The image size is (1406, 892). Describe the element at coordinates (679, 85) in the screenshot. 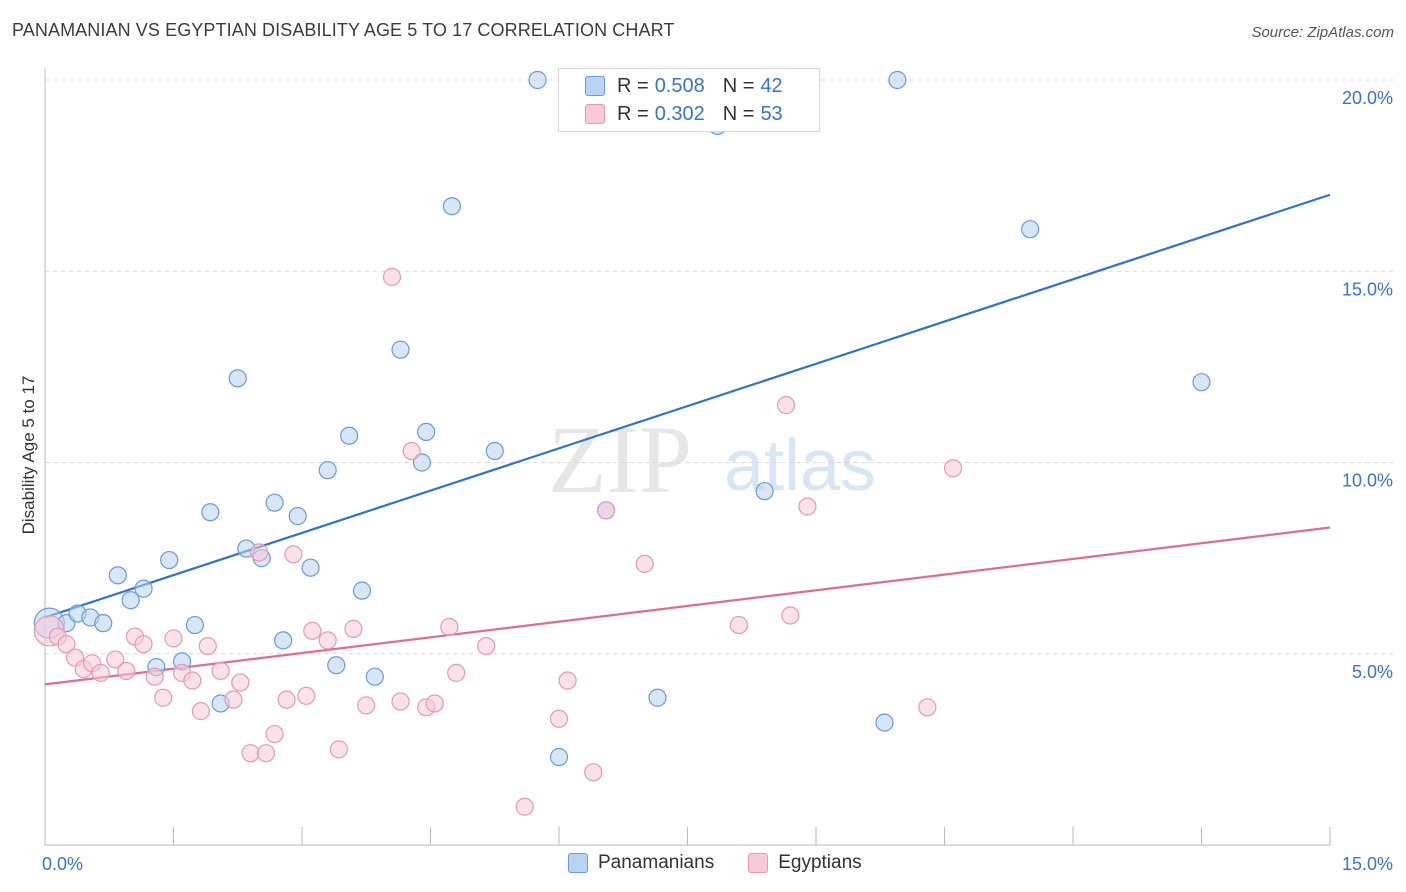

I see `r-value: 0.508` at that location.